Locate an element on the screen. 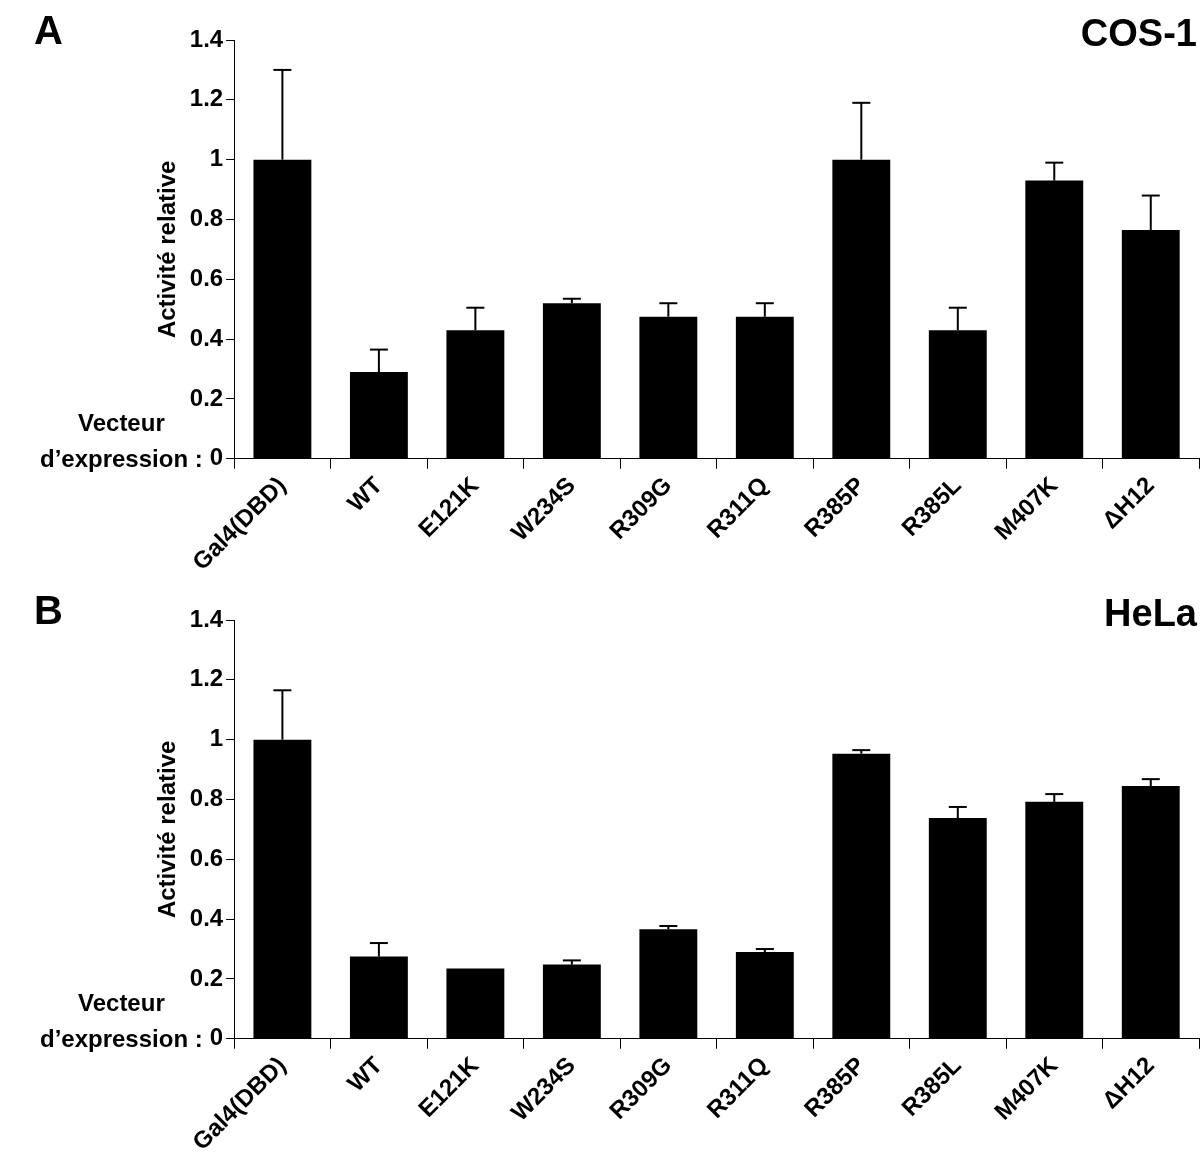  text: A is located at coordinates (48, 30).